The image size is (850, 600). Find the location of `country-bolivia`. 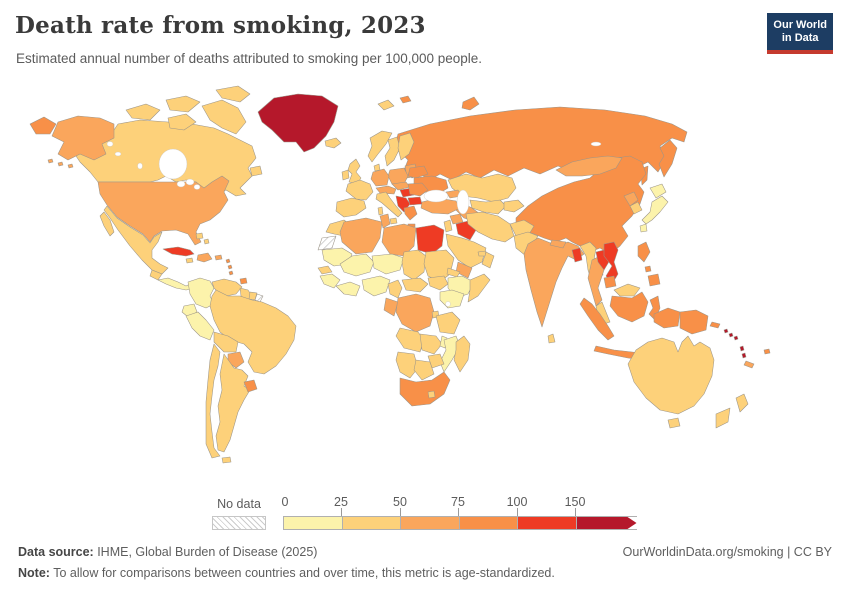

country-bolivia is located at coordinates (226, 342).